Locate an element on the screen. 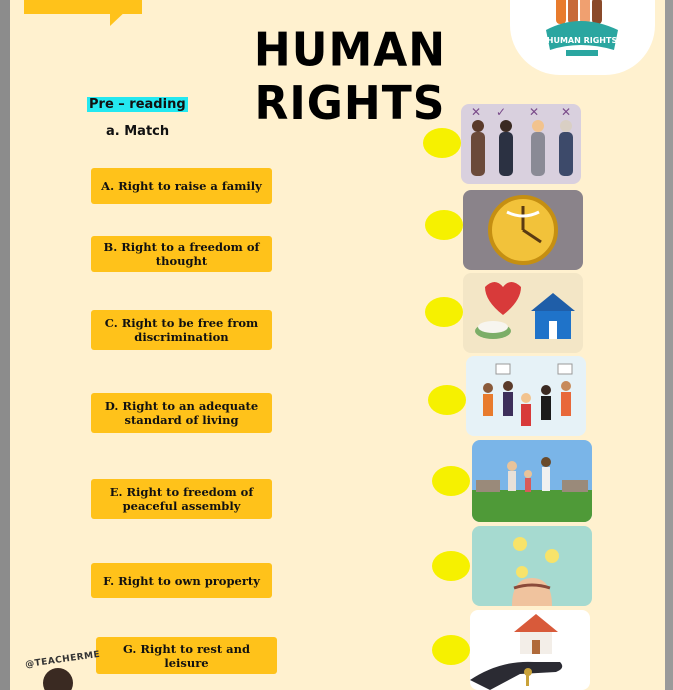 The width and height of the screenshot is (673, 690). clock-leisure-icon is located at coordinates (523, 230).